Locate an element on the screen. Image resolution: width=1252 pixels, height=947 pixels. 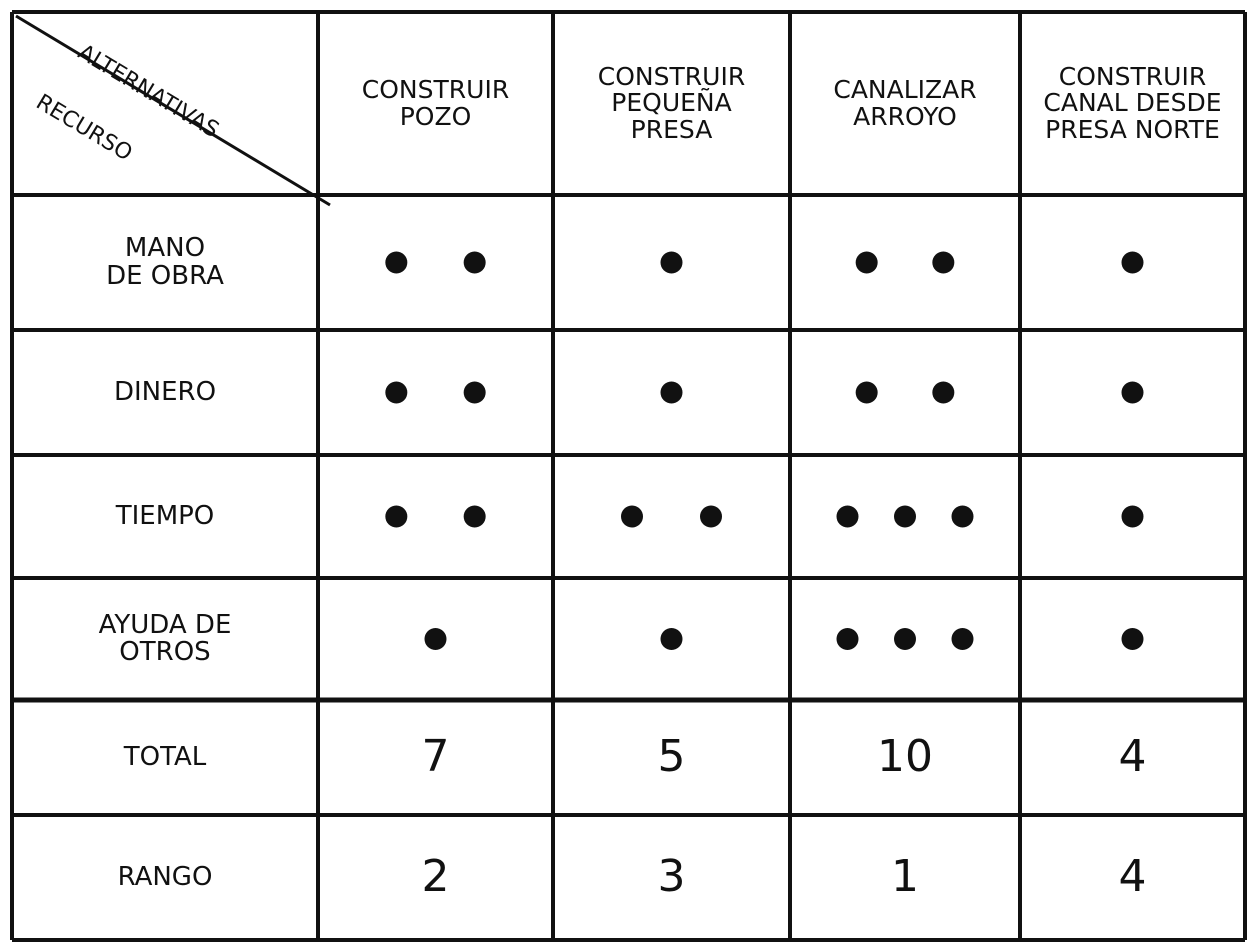
total-value: 5 is located at coordinates (671, 757).